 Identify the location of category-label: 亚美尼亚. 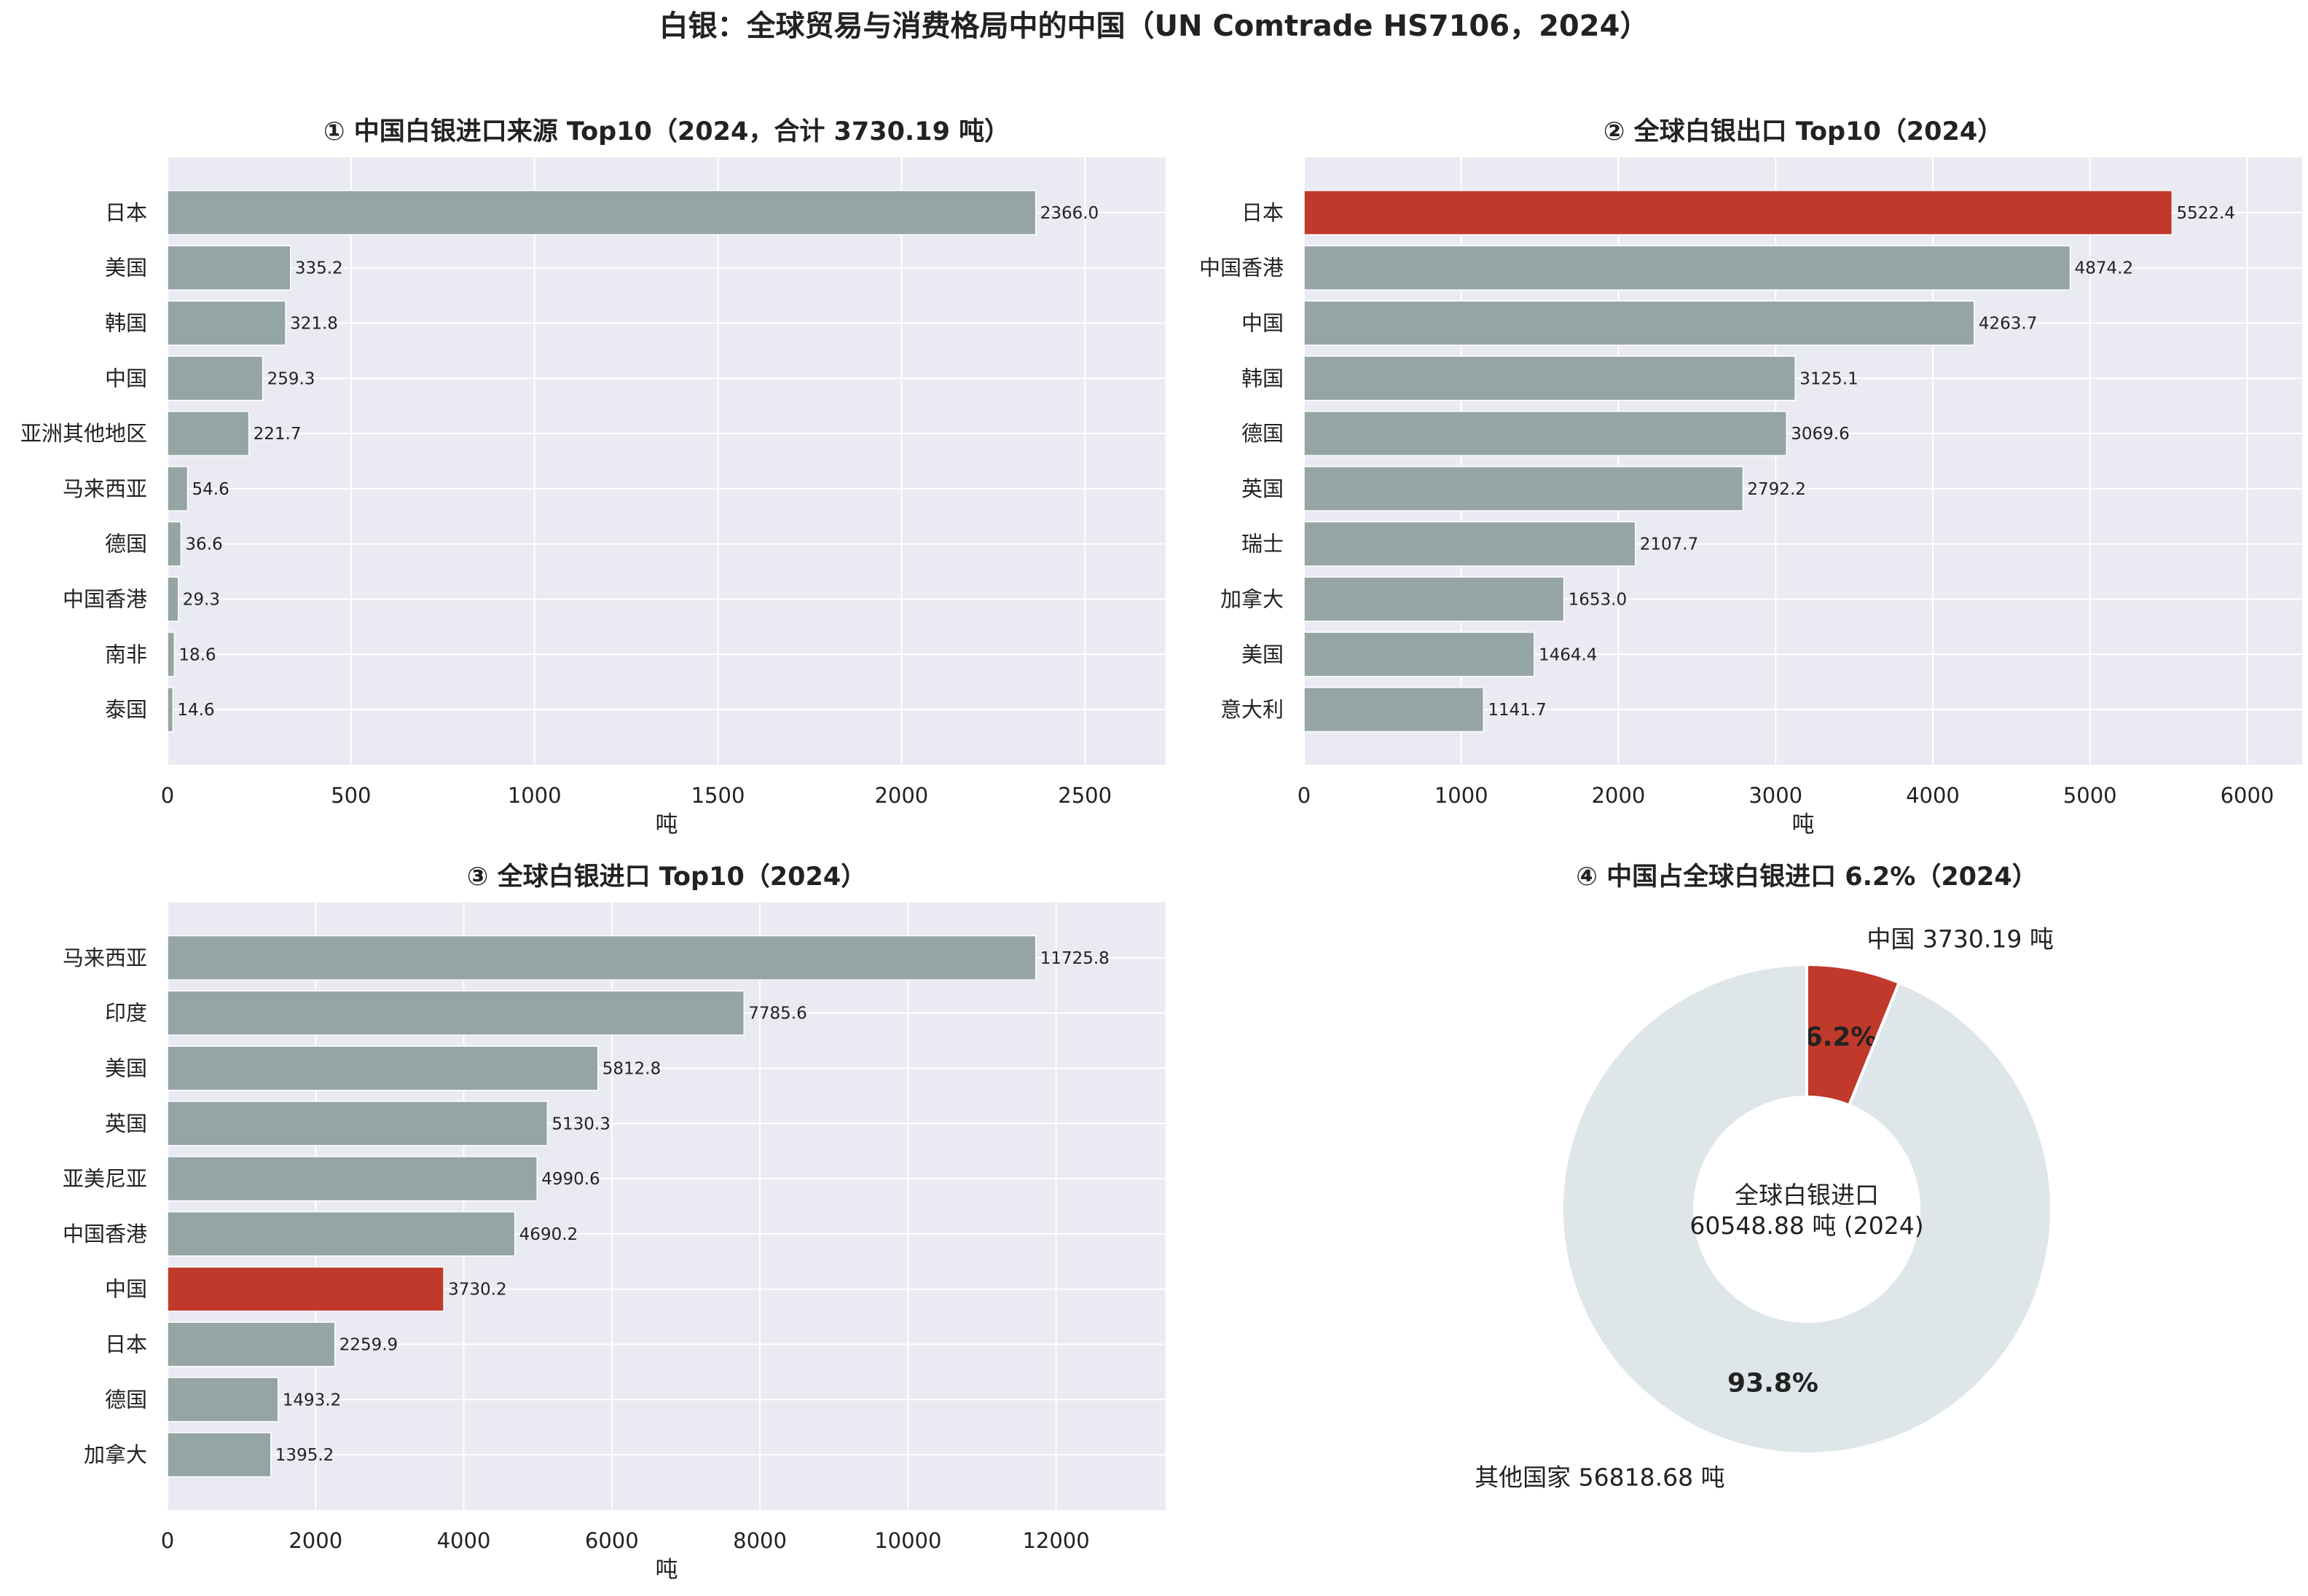
(105, 1178).